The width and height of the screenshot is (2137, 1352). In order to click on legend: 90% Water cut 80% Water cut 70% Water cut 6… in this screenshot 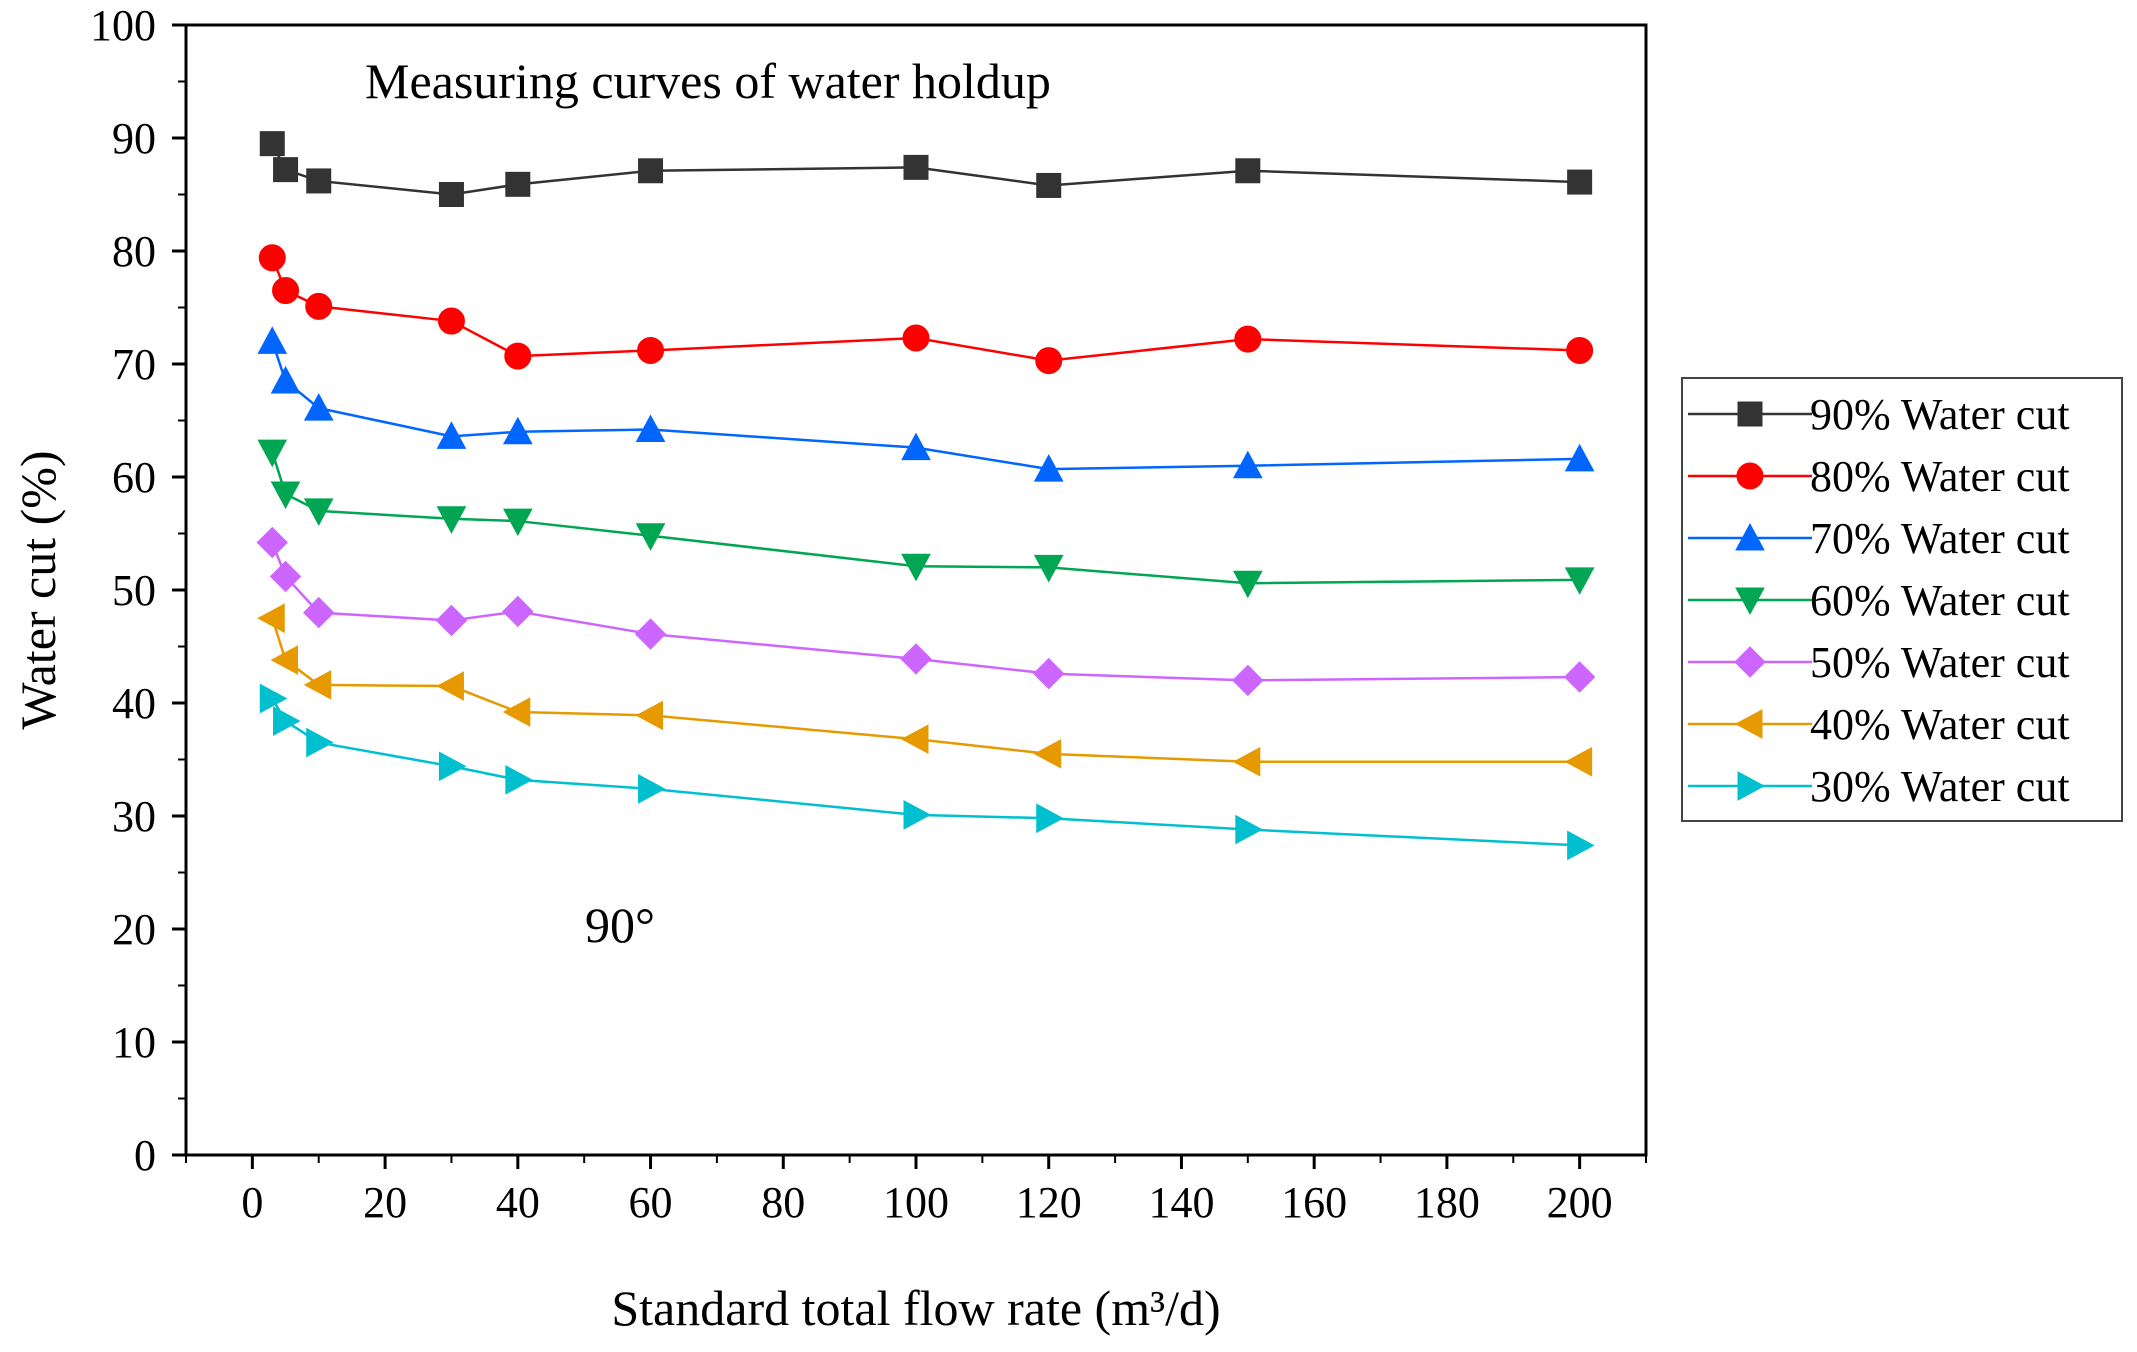, I will do `click(1902, 599)`.